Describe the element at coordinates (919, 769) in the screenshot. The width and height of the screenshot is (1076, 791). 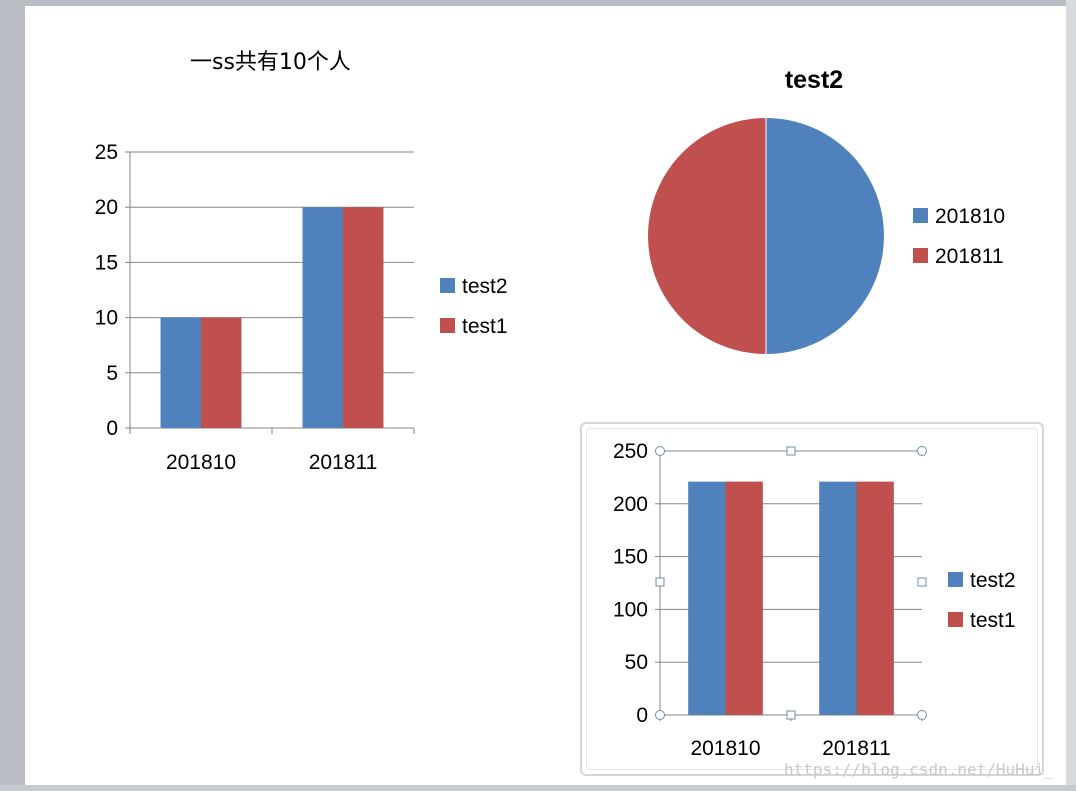
I see `watermark: https://blog.csdn.net/HuHui_` at that location.